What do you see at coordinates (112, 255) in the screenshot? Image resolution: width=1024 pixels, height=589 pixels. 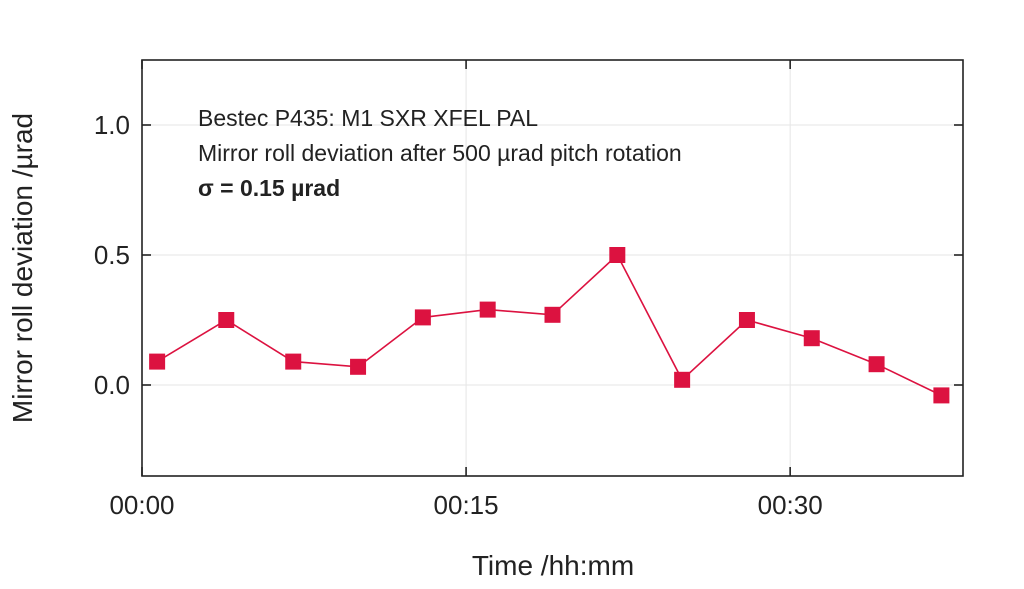 I see `y-tick-label: 0.5` at bounding box center [112, 255].